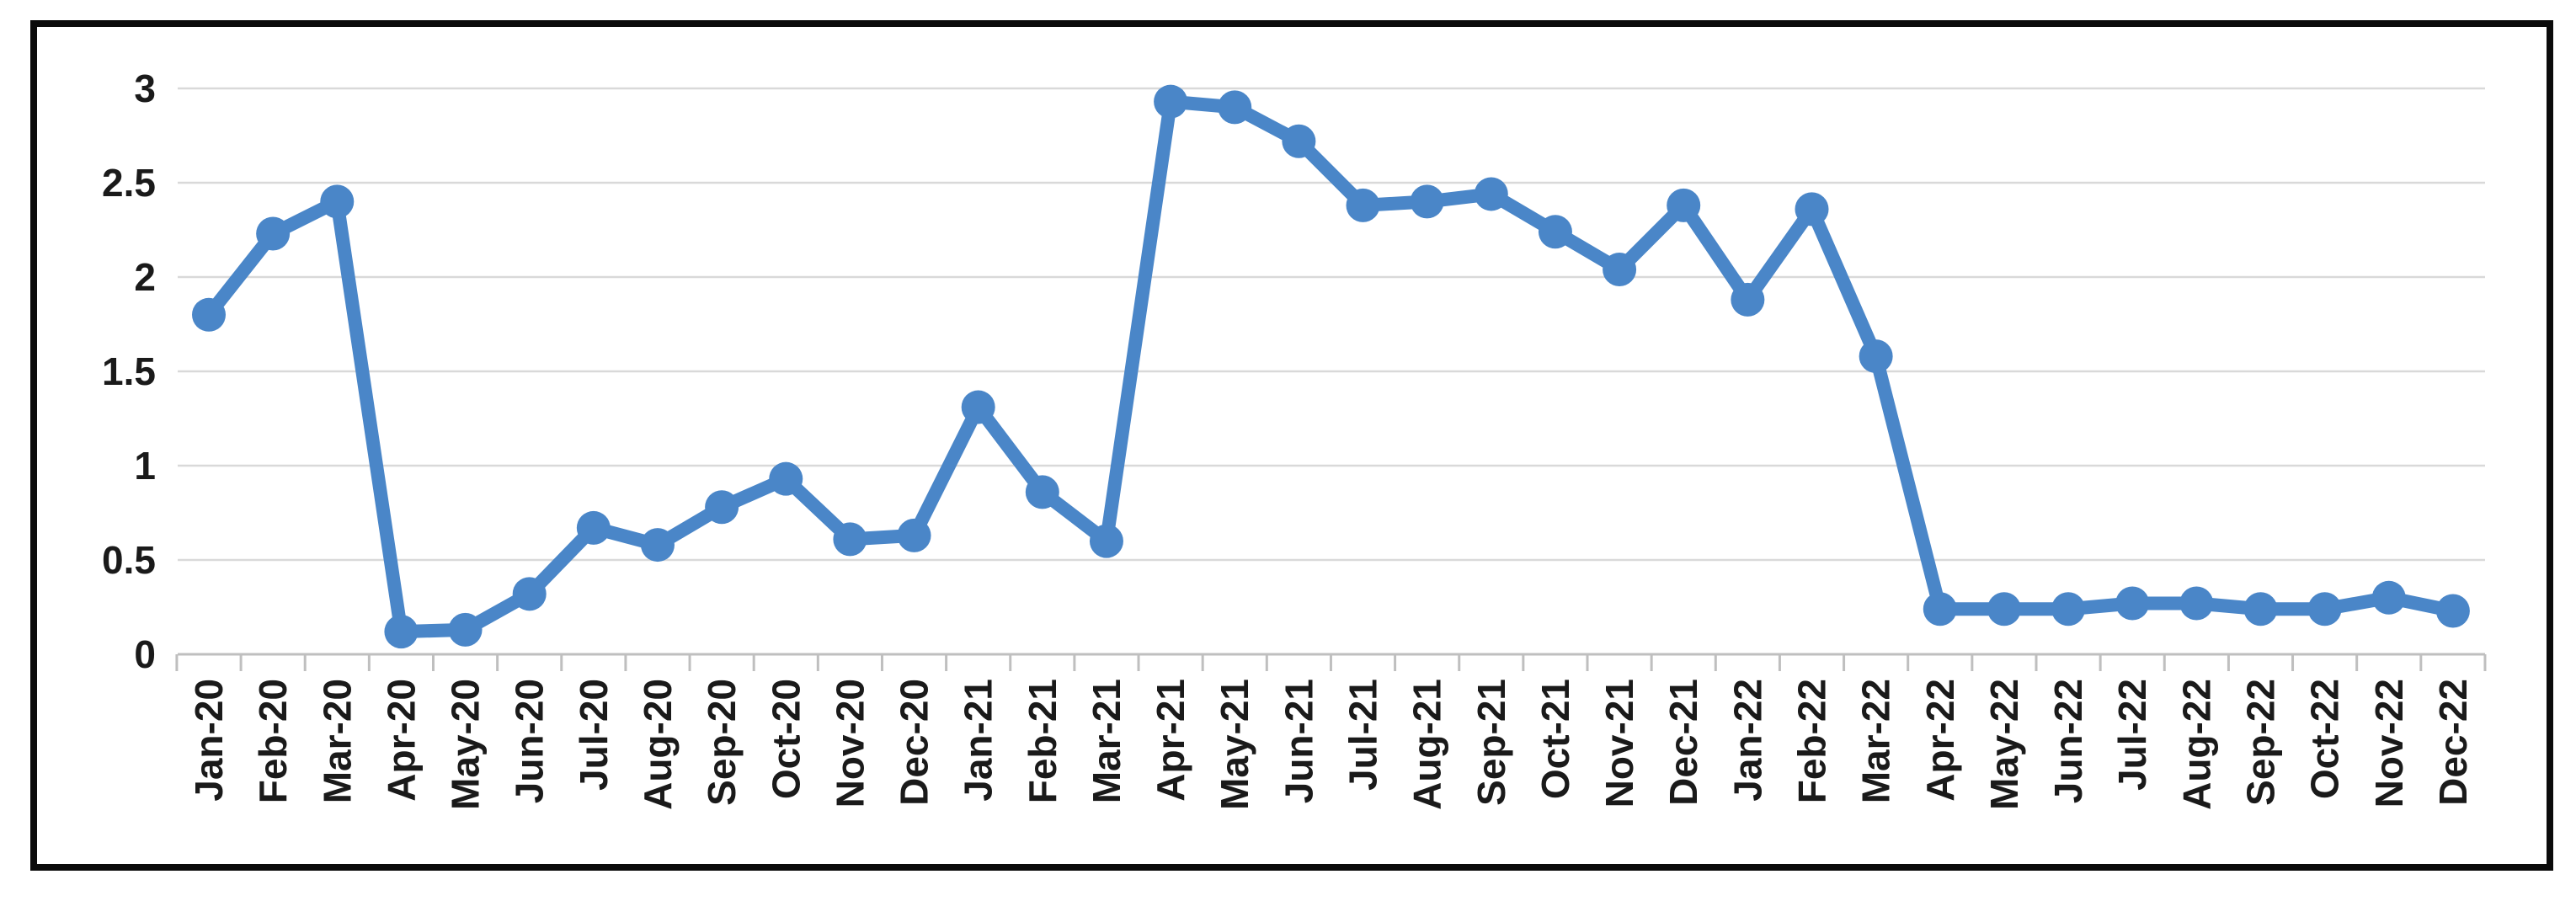  What do you see at coordinates (1747, 740) in the screenshot?
I see `x-axis-label: Jan-22` at bounding box center [1747, 740].